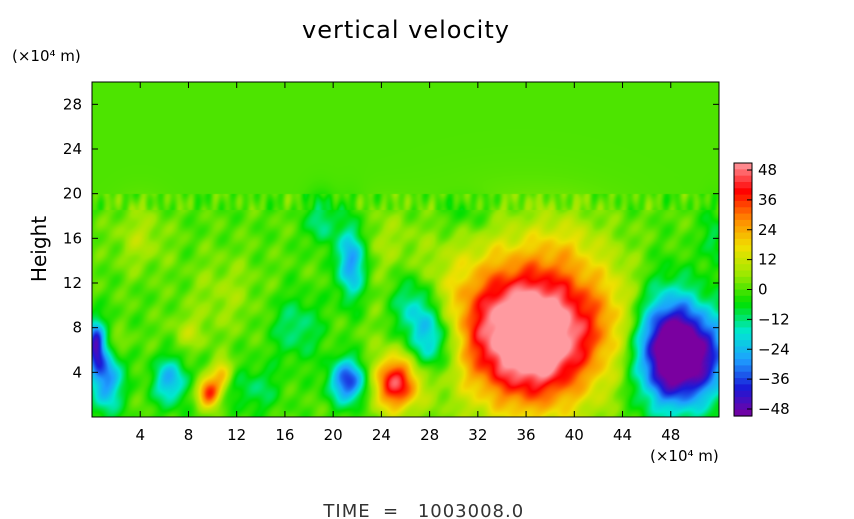 The width and height of the screenshot is (854, 519). What do you see at coordinates (236, 435) in the screenshot?
I see `x-tick-label: 12` at bounding box center [236, 435].